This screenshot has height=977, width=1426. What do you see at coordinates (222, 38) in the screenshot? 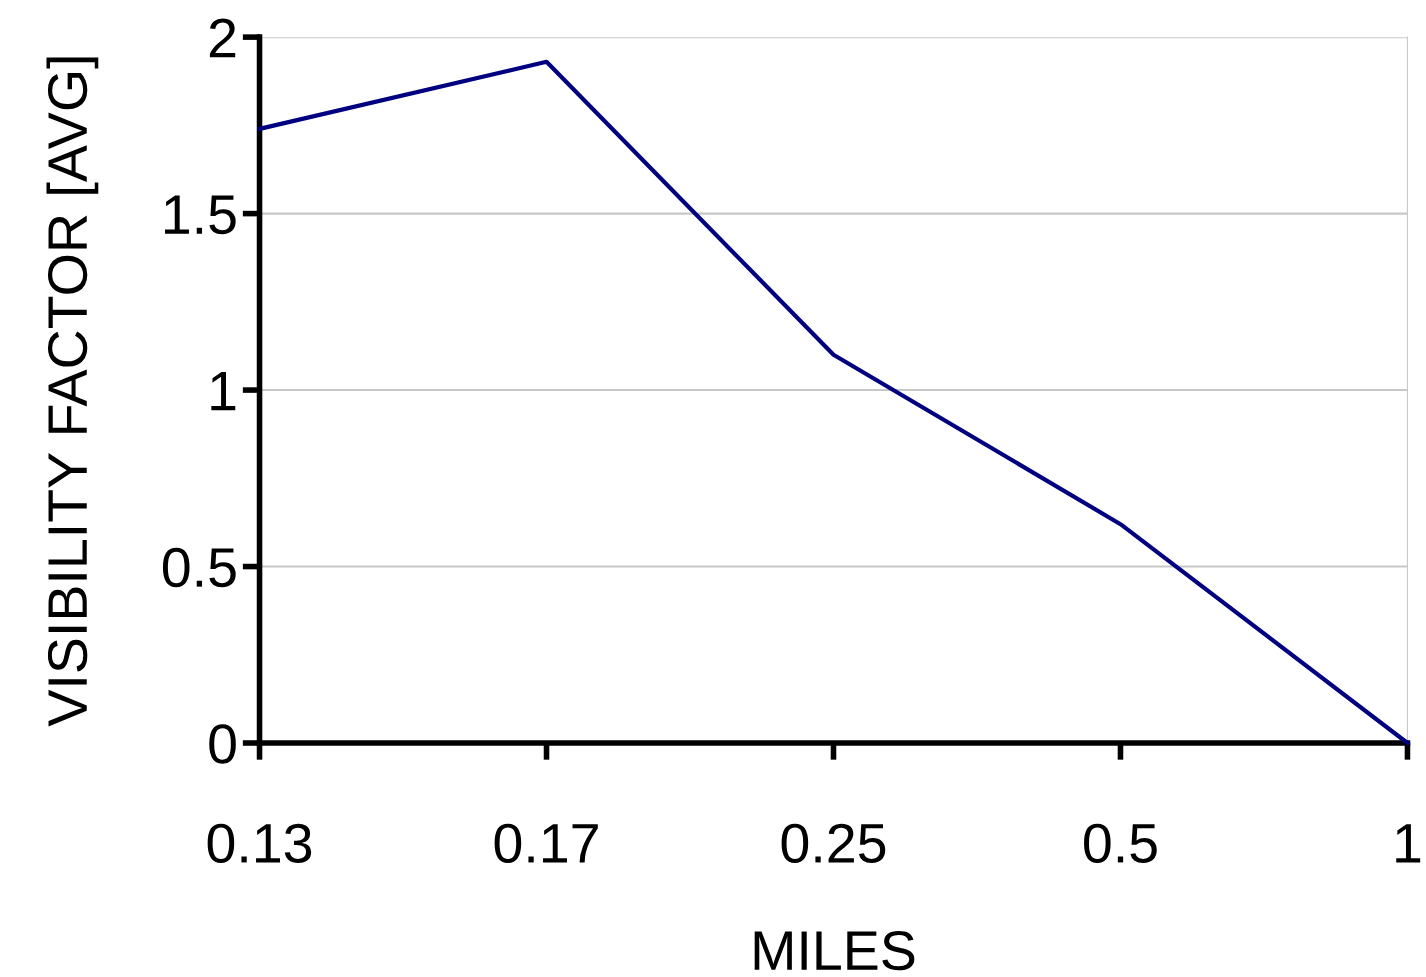
I see `y-tick-label: 2` at bounding box center [222, 38].